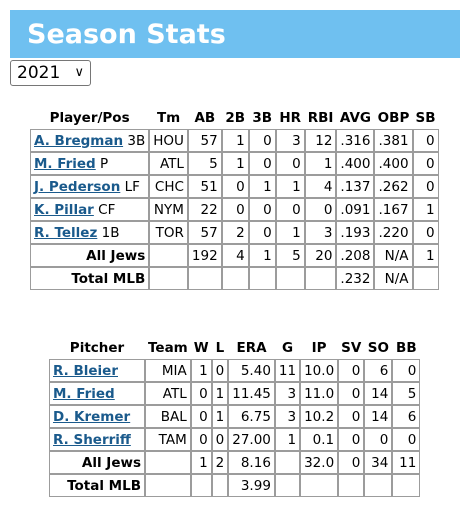 The image size is (467, 515). Describe the element at coordinates (393, 278) in the screenshot. I see `cell-obp: N/A` at that location.